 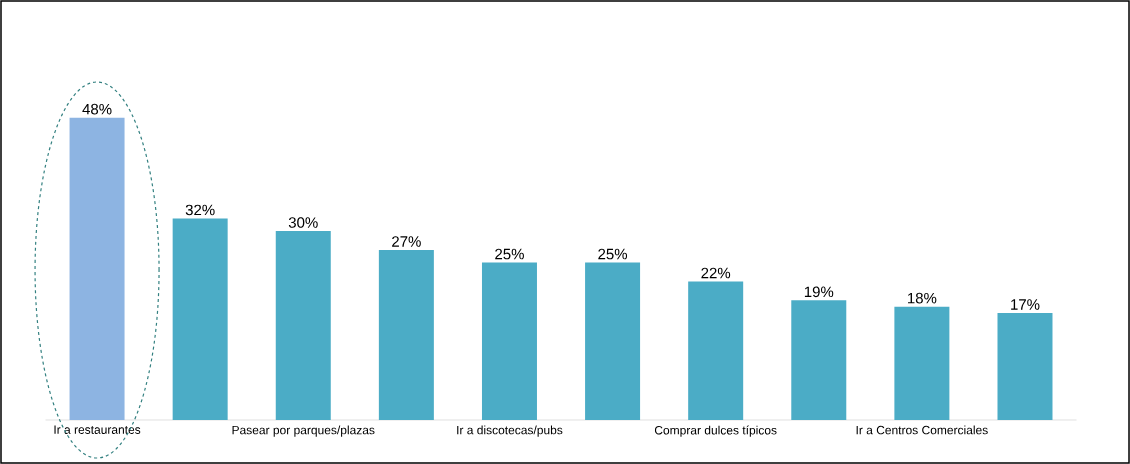 What do you see at coordinates (97, 109) in the screenshot?
I see `data-label: 48%` at bounding box center [97, 109].